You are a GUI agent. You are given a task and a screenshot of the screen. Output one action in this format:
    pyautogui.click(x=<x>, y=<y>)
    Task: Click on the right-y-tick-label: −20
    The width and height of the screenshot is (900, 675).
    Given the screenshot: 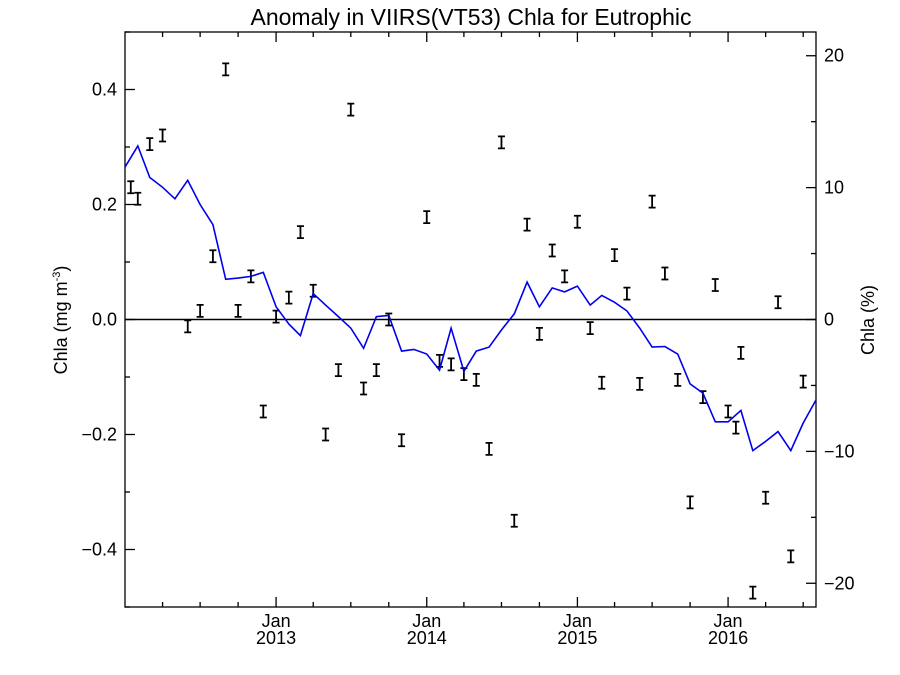 What is the action you would take?
    pyautogui.click(x=839, y=583)
    